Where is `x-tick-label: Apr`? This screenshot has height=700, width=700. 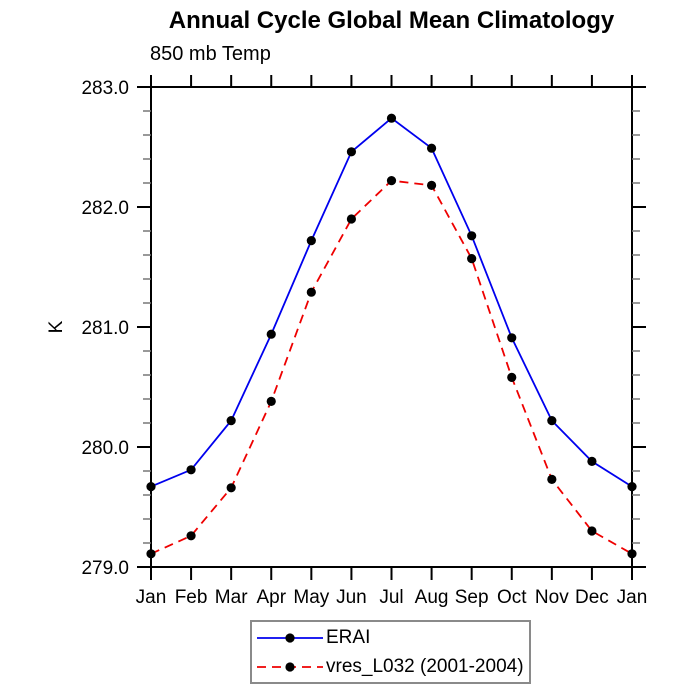
x-tick-label: Apr is located at coordinates (271, 597).